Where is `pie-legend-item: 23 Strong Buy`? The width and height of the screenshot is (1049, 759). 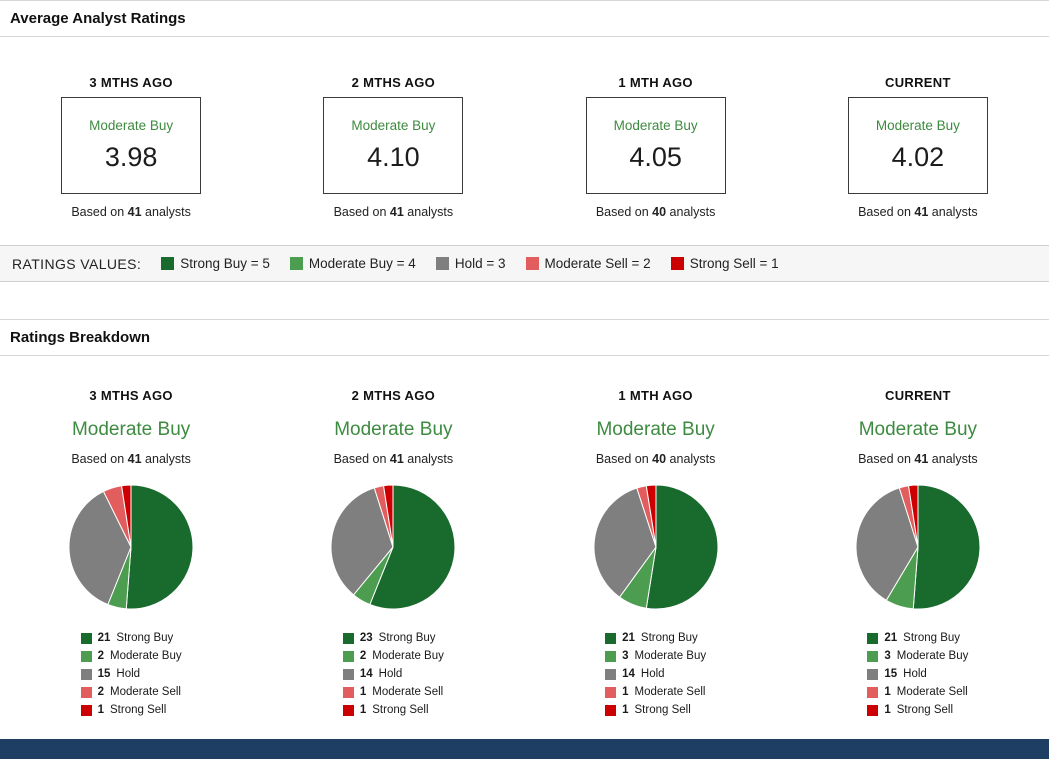 pie-legend-item: 23 Strong Buy is located at coordinates (393, 638).